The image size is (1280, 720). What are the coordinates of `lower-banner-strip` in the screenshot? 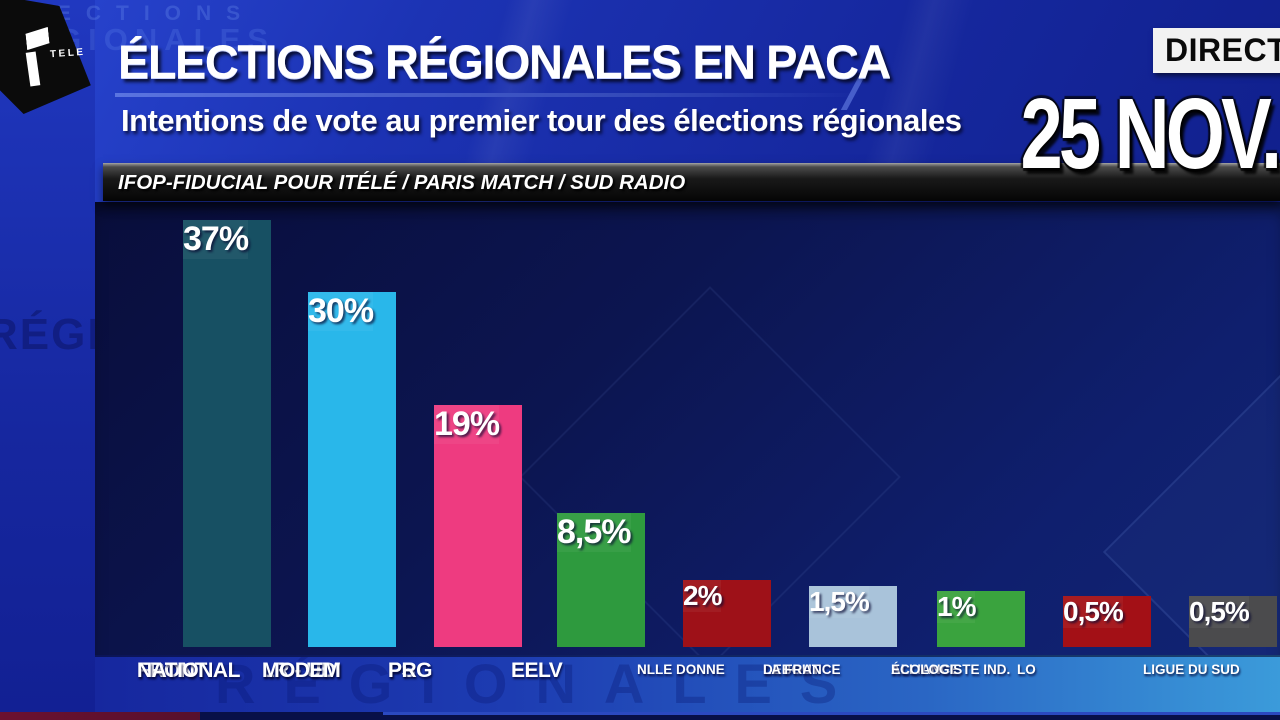 It's located at (640, 716).